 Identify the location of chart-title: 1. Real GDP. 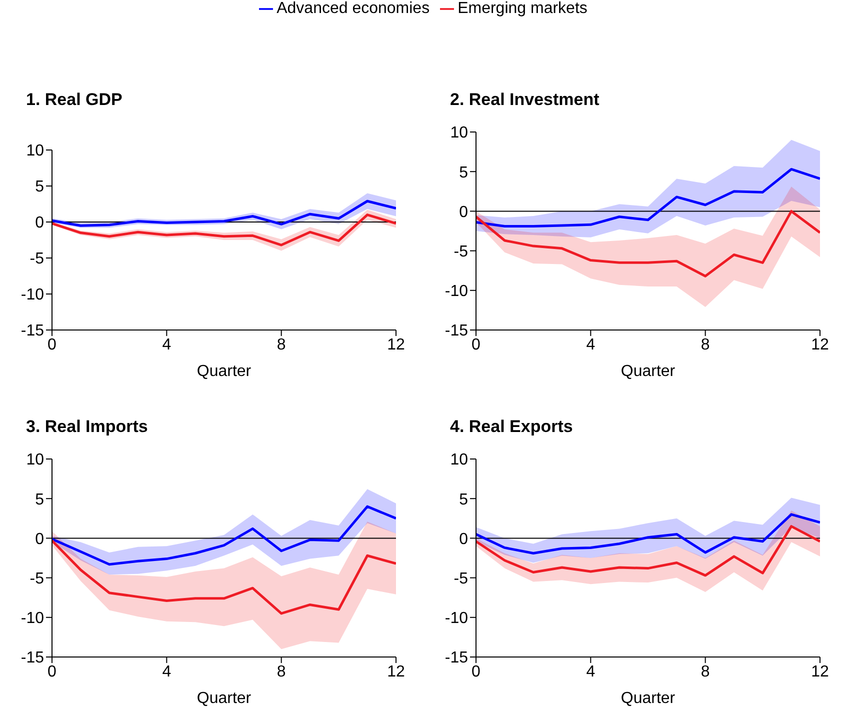
(75, 99).